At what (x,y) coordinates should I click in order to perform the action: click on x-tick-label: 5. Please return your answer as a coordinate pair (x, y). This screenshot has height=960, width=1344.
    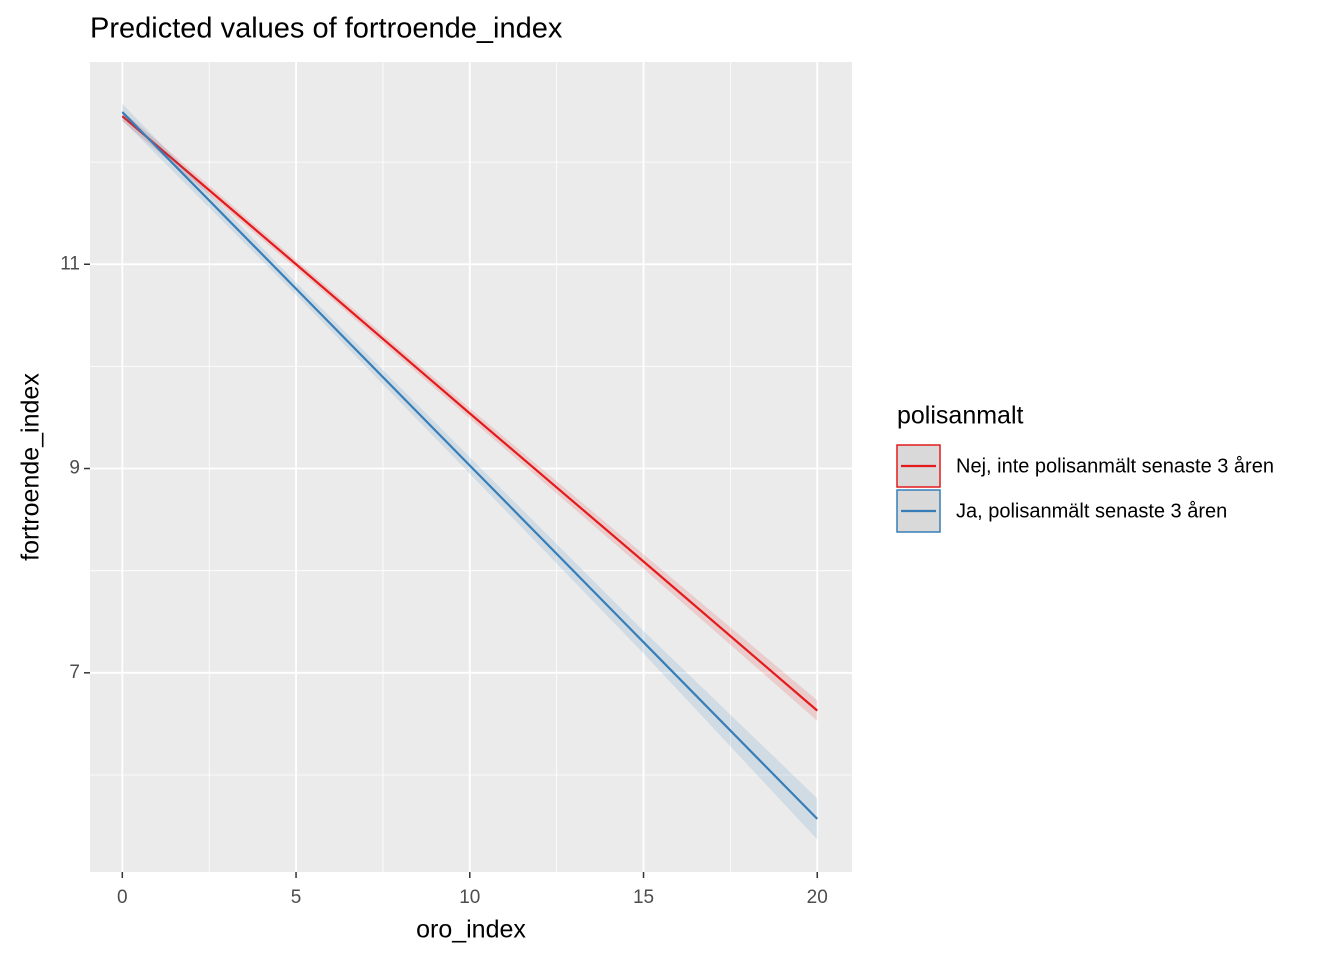
    Looking at the image, I should click on (296, 897).